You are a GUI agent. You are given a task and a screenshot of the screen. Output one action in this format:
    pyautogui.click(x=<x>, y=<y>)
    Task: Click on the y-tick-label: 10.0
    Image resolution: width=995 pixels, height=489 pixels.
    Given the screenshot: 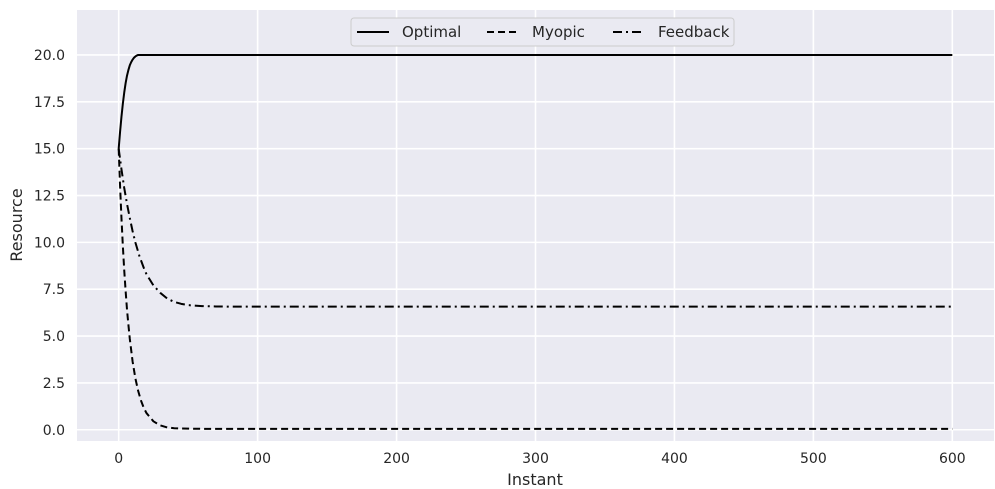 What is the action you would take?
    pyautogui.click(x=49, y=243)
    